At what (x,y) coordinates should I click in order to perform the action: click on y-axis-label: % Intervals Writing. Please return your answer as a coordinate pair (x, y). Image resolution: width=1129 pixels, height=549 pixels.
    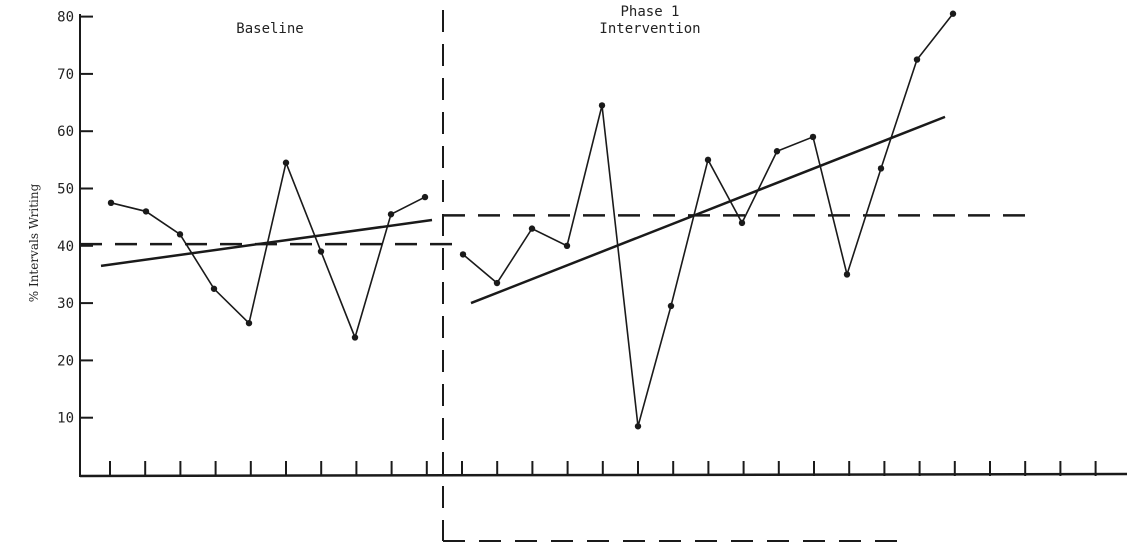
    Looking at the image, I should click on (34, 242).